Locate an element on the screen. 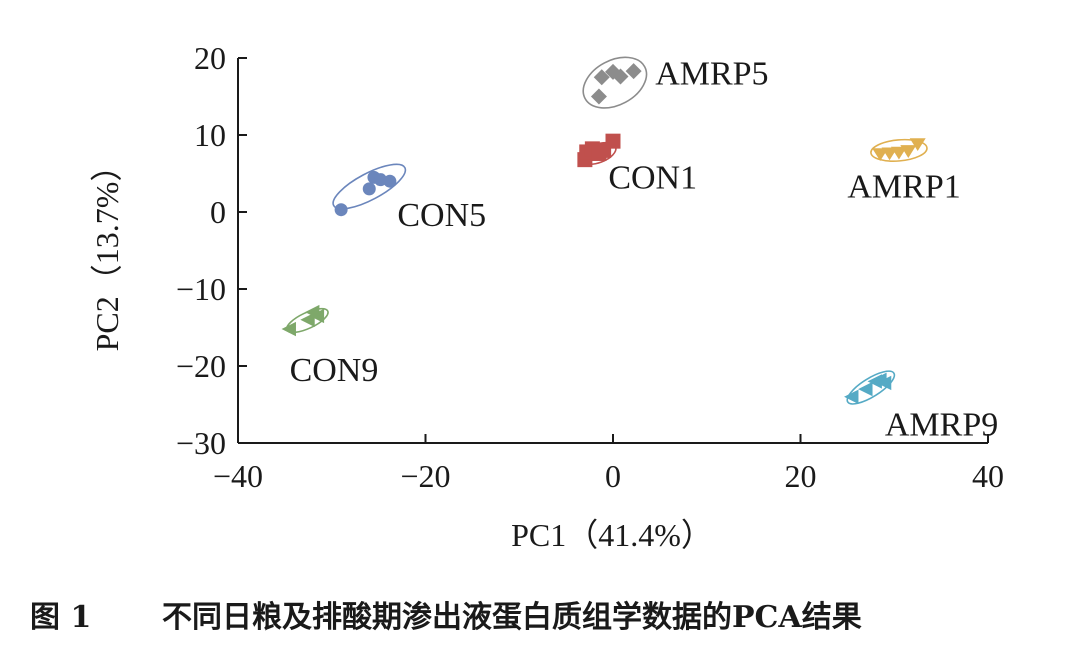  series-amrp9 is located at coordinates (870, 387).